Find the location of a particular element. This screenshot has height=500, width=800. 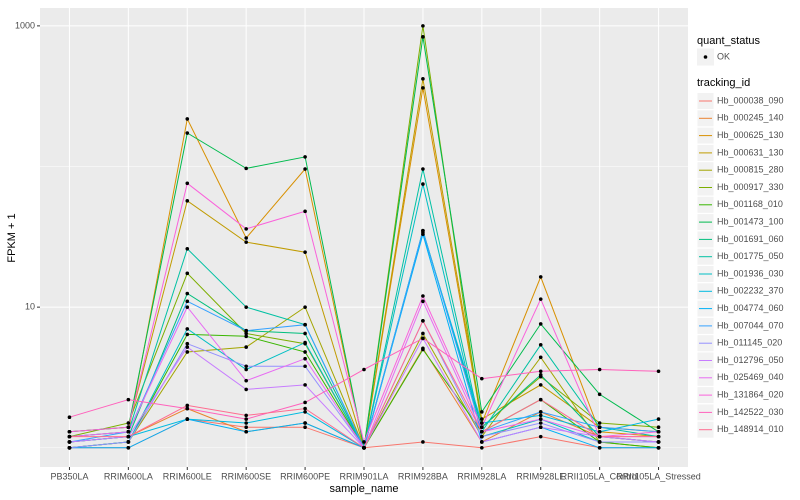

legend-label: Hb_000631_130 is located at coordinates (750, 152).